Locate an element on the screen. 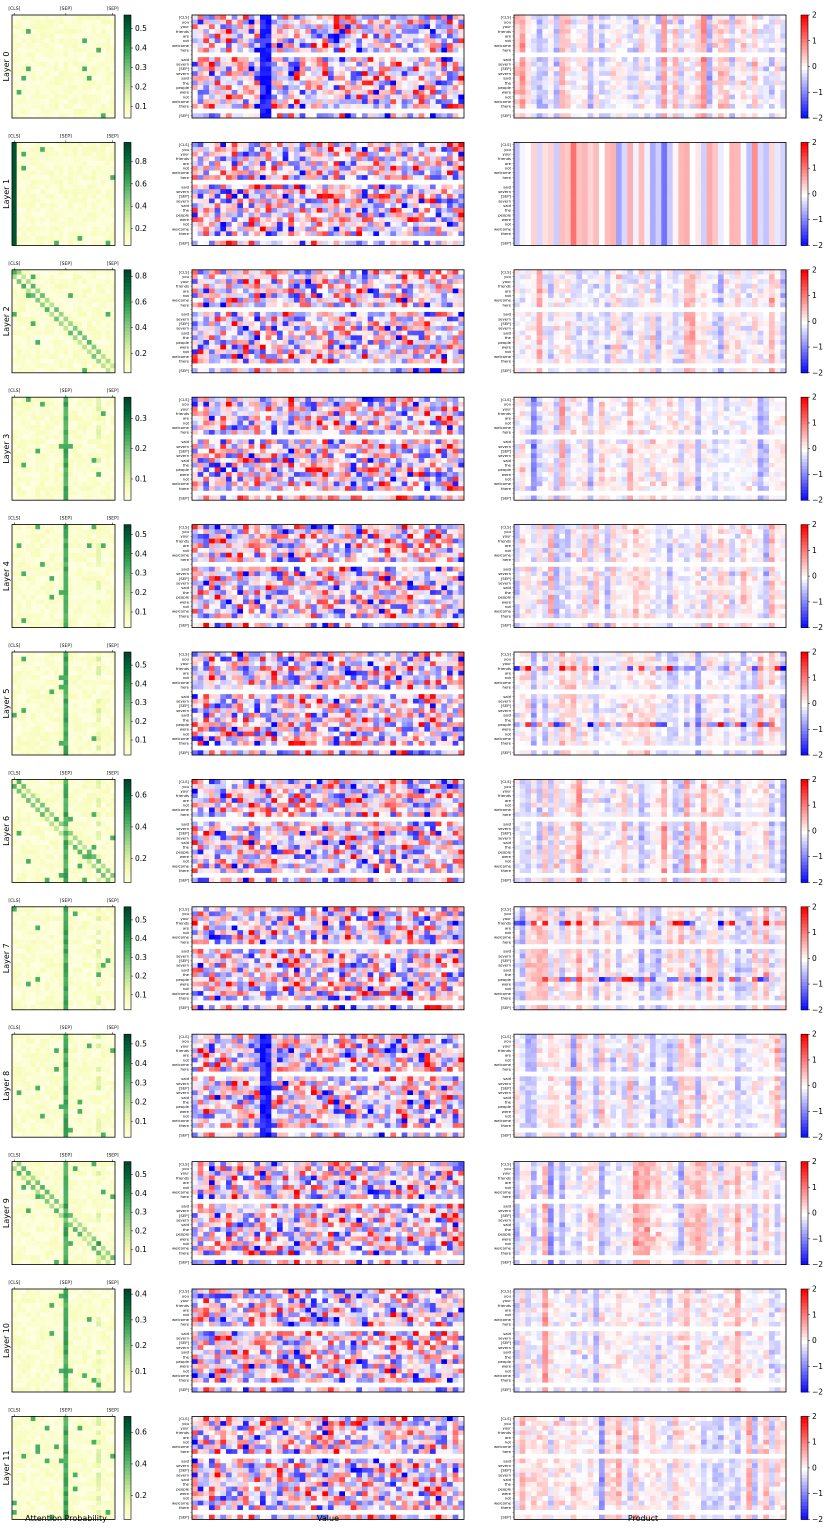 This screenshot has height=1528, width=831. colorbar-segment is located at coordinates (127, 233).